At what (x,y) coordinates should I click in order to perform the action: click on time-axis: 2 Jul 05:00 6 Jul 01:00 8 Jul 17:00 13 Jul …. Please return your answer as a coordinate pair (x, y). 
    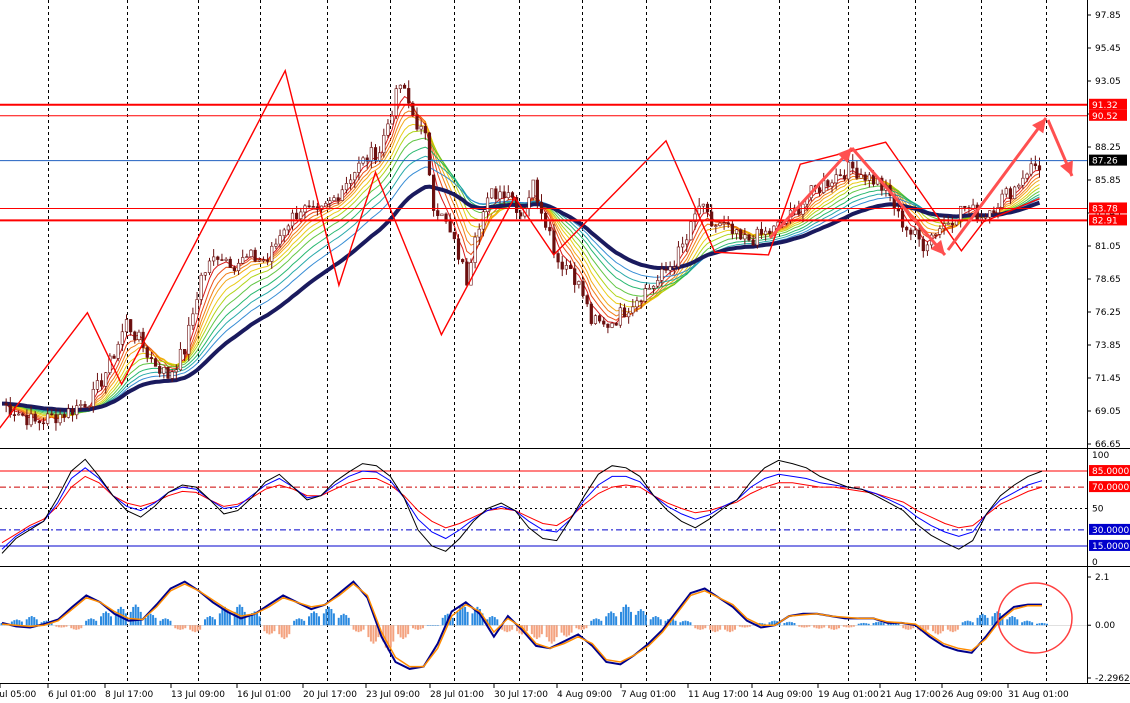
    Looking at the image, I should click on (534, 692).